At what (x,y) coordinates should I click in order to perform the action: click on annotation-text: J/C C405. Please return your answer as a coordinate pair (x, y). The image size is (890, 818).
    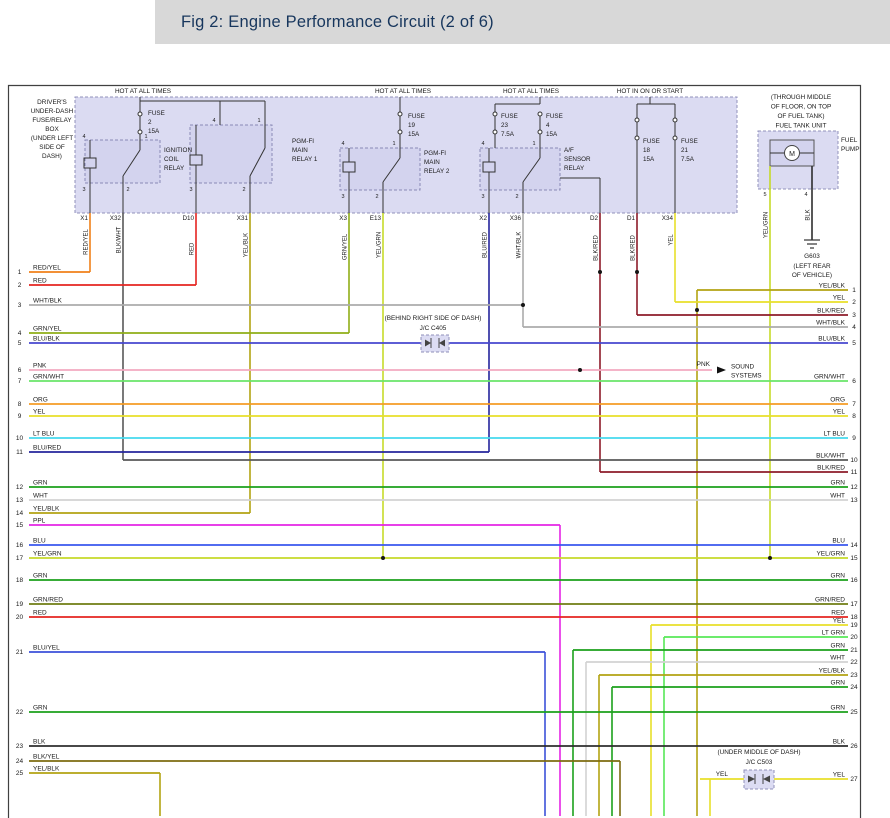
    Looking at the image, I should click on (433, 328).